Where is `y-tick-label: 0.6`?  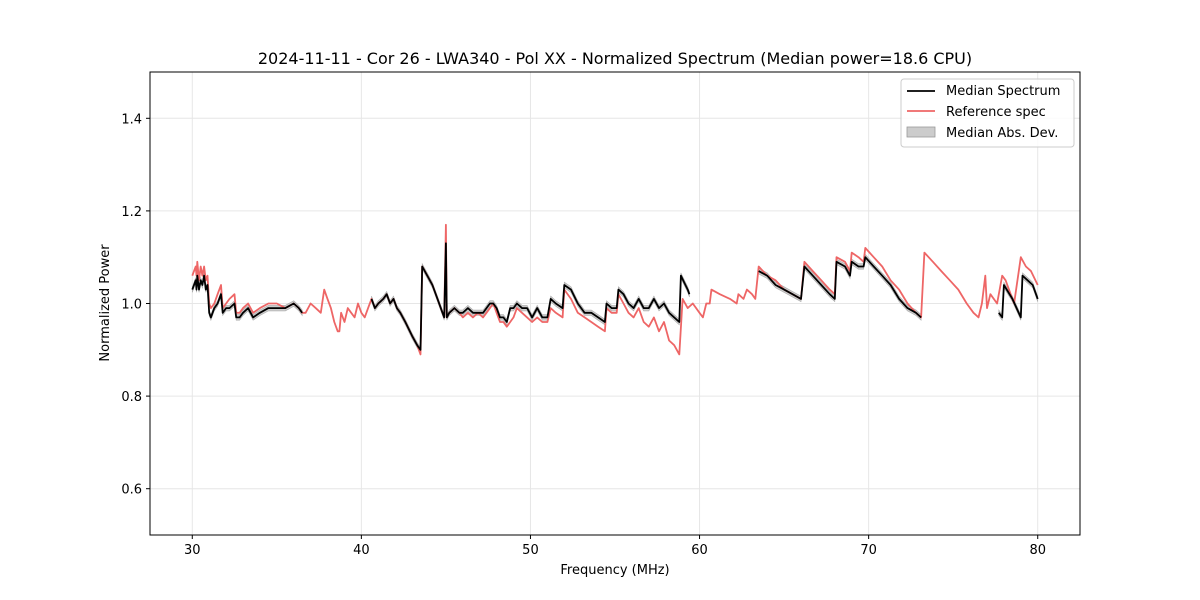
y-tick-label: 0.6 is located at coordinates (131, 490).